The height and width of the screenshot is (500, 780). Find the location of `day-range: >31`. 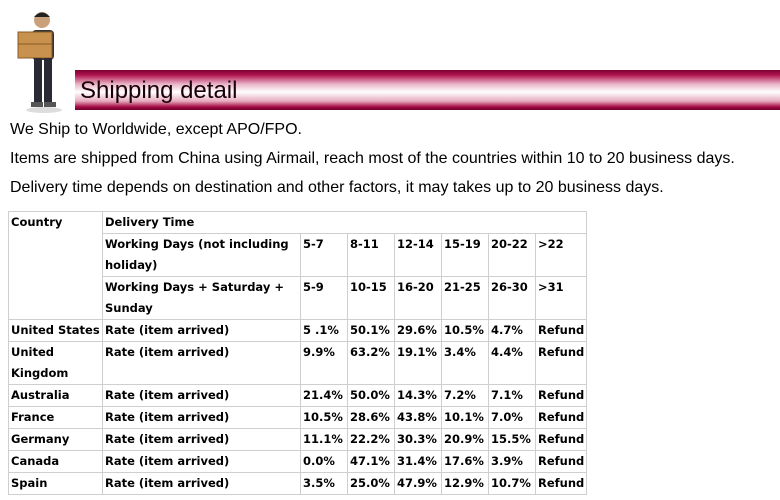

day-range: >31 is located at coordinates (561, 298).